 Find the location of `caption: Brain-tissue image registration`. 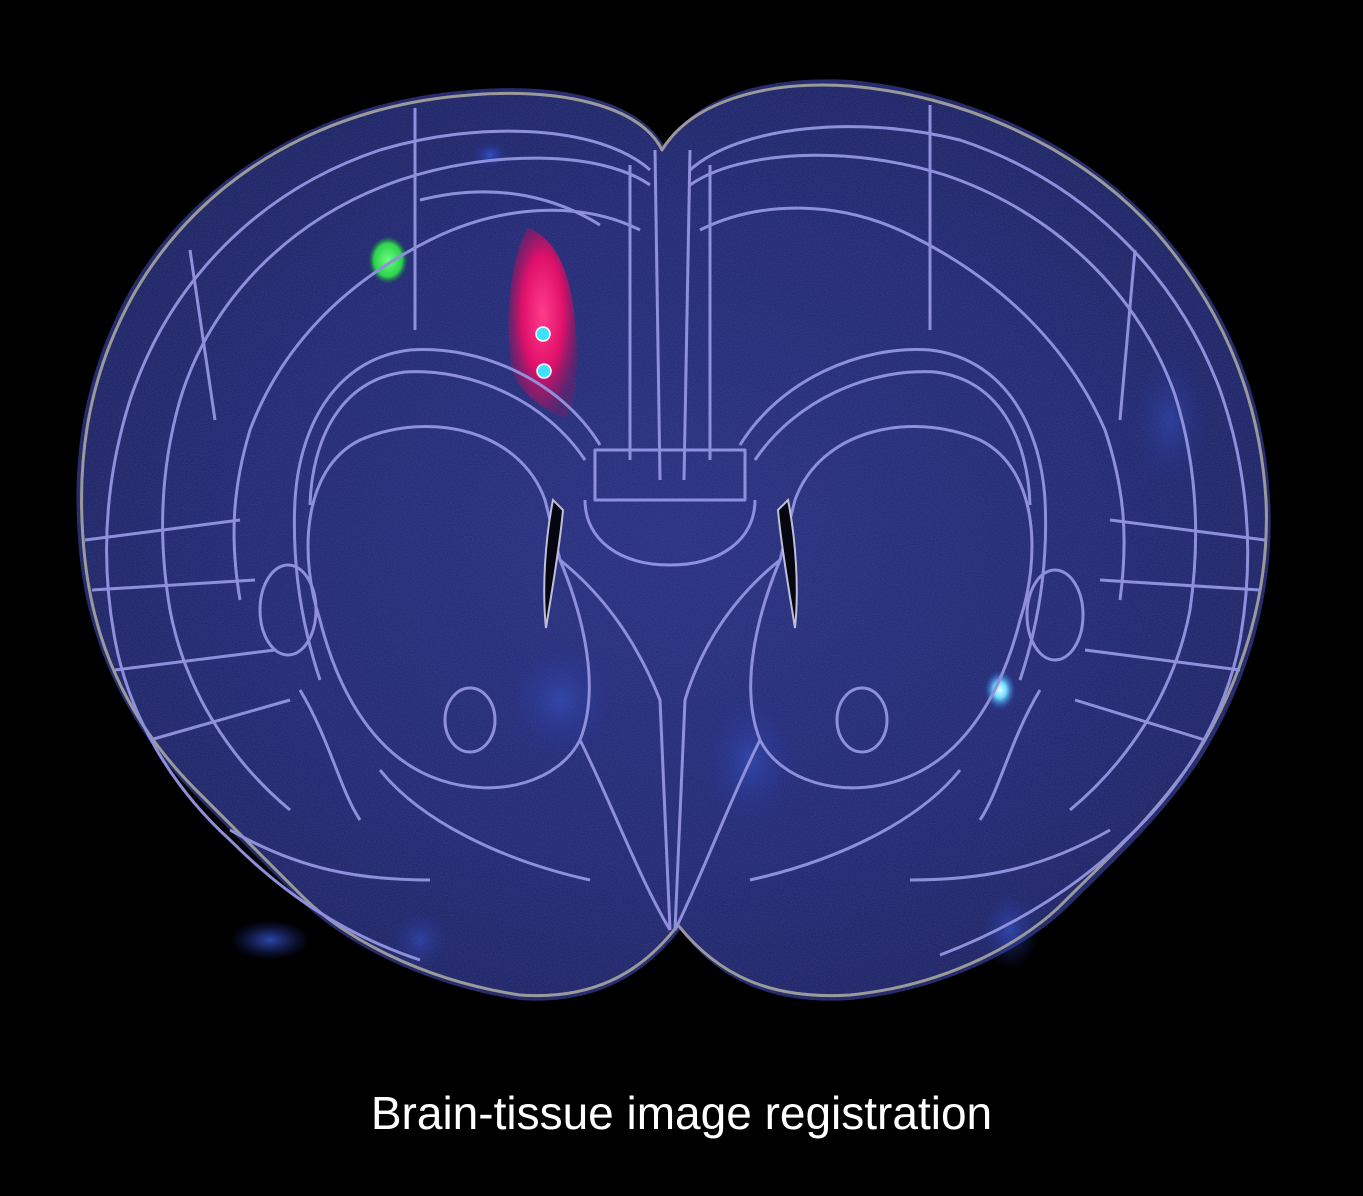

caption: Brain-tissue image registration is located at coordinates (681, 1113).